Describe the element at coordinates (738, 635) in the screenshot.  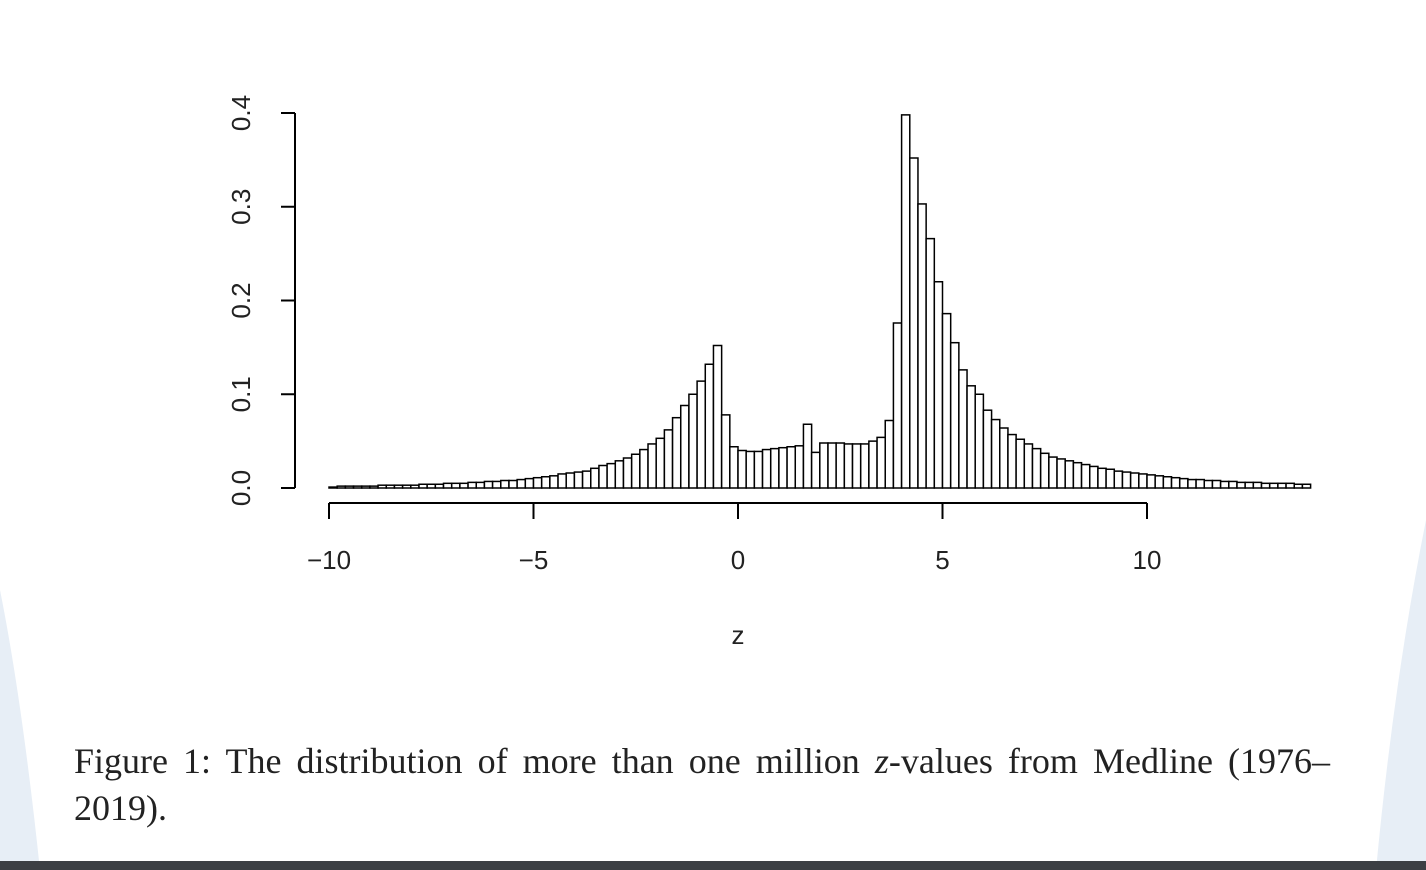
I see `x-axis-label: z` at that location.